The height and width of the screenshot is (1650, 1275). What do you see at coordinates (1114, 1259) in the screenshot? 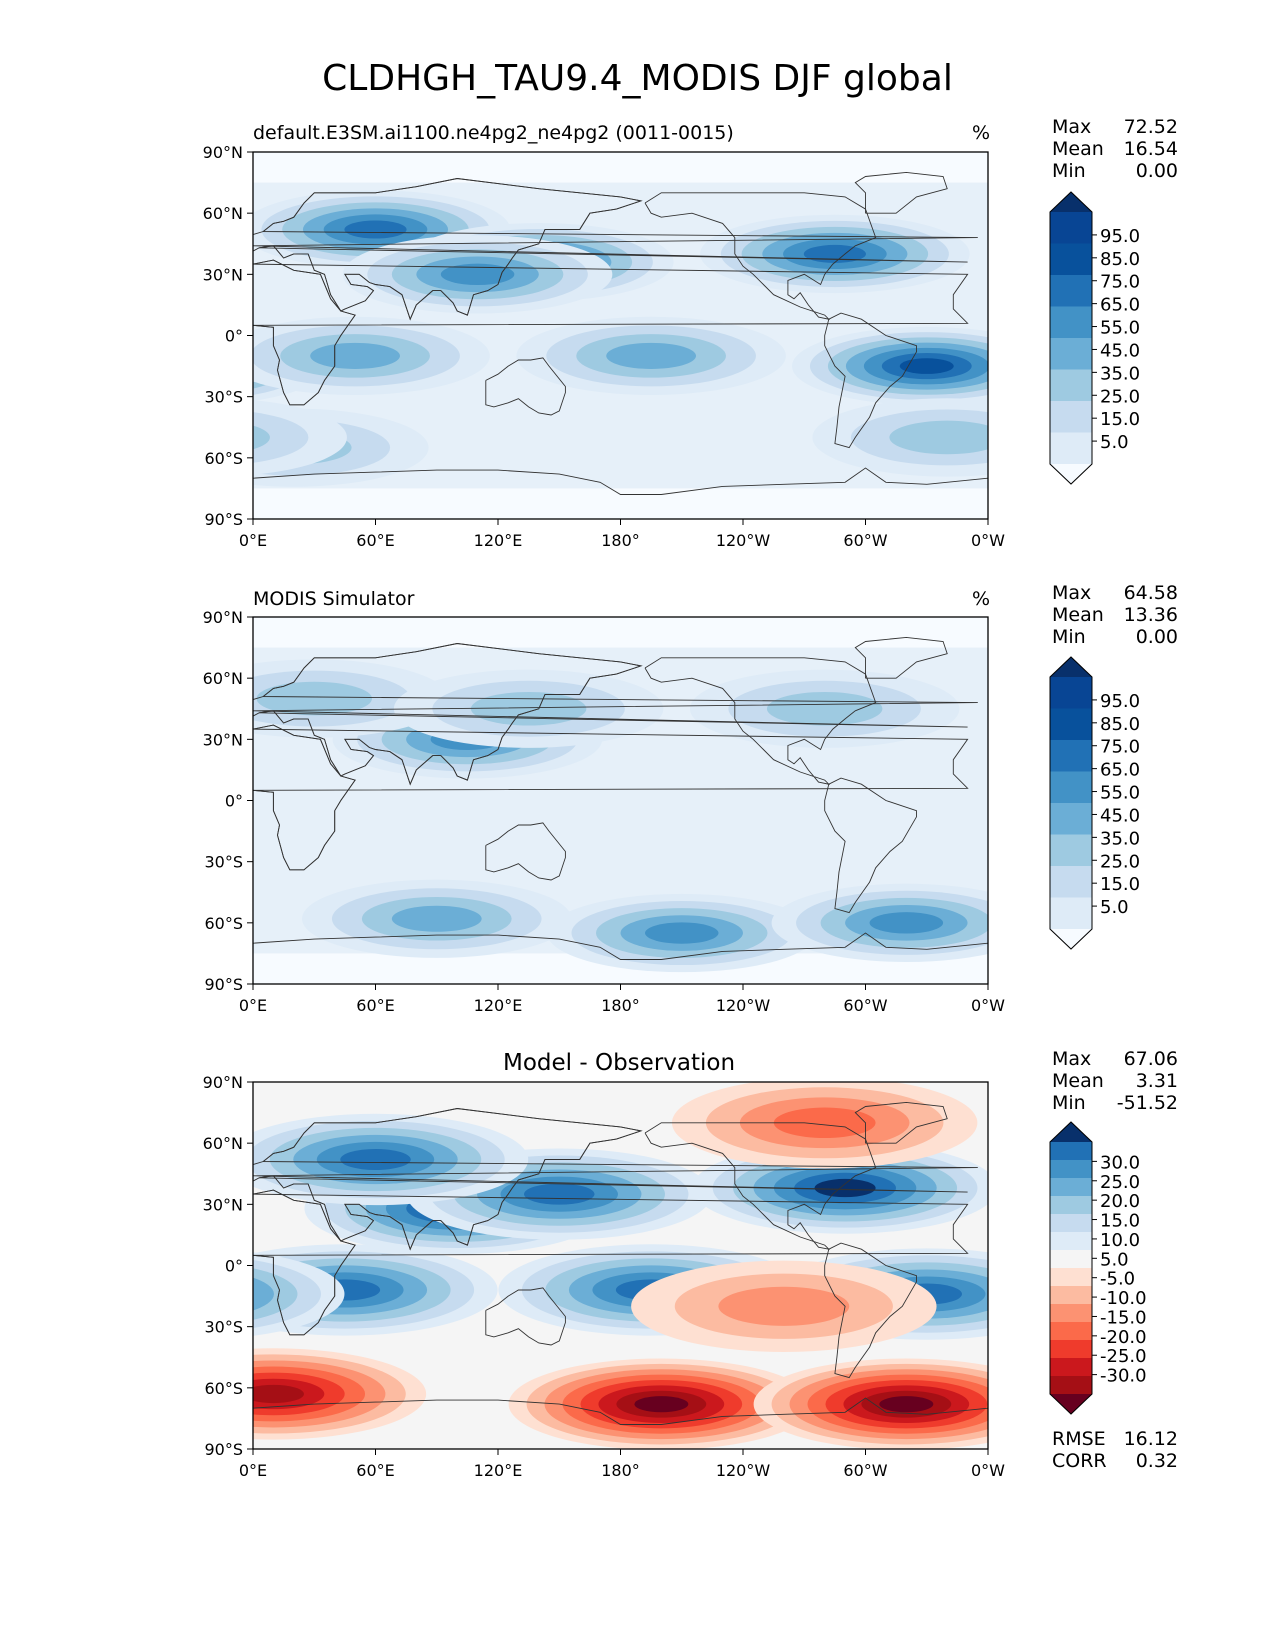
I see `colorbar-label: 5.0` at bounding box center [1114, 1259].